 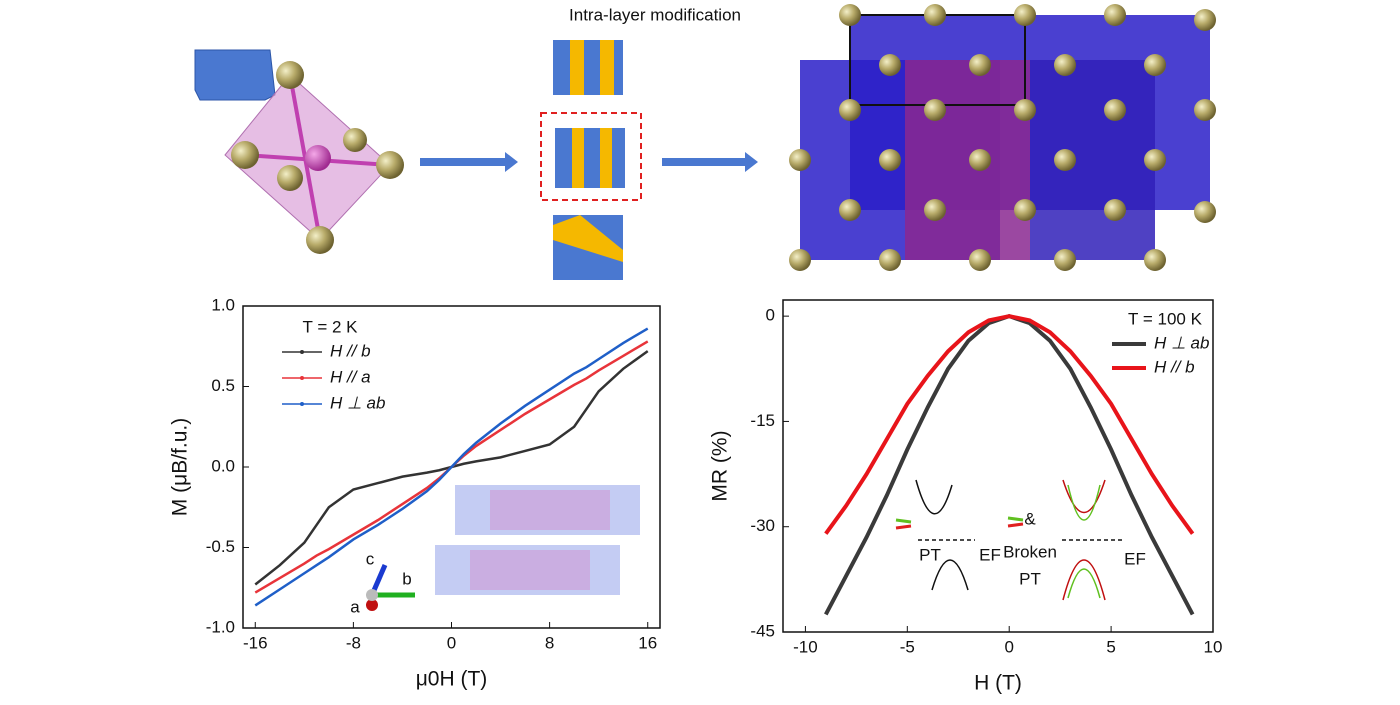 What do you see at coordinates (549, 642) in the screenshot?
I see `x-tick-label: 8` at bounding box center [549, 642].